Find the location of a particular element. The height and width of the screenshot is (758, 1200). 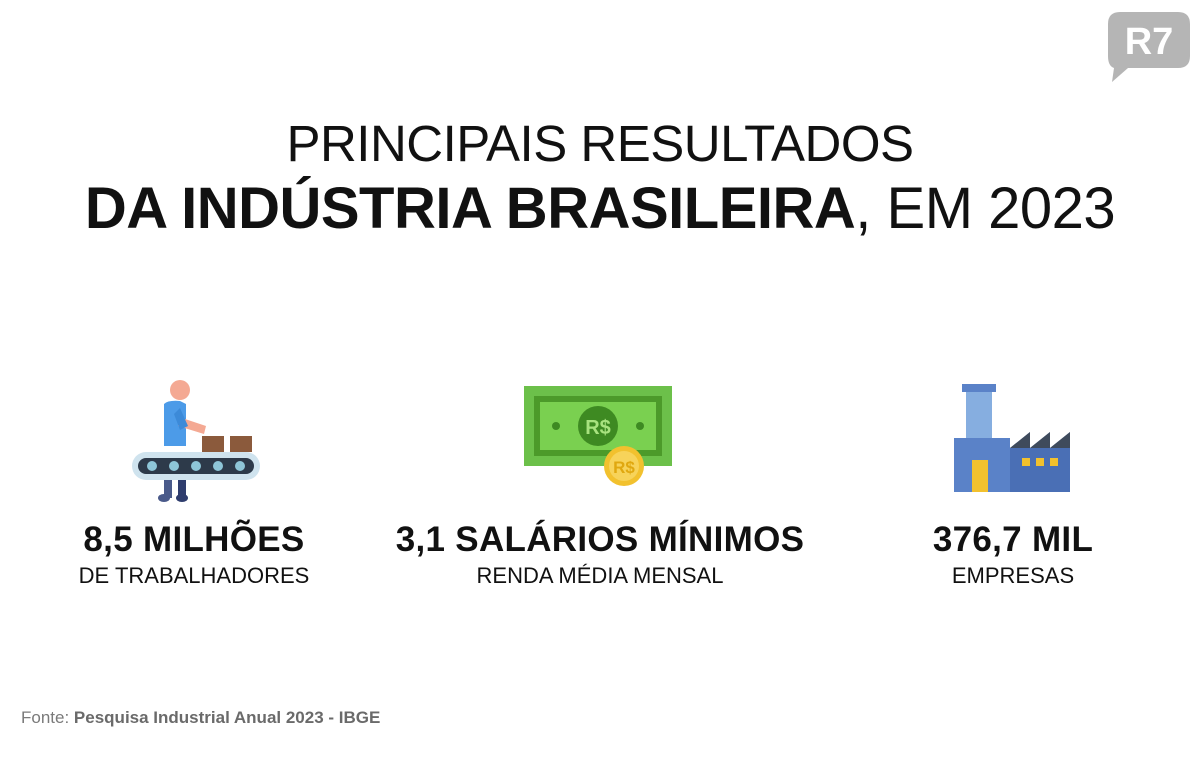

title-line-2: DA INDÚSTRIA BRASILEIRA, EM 2023 is located at coordinates (600, 209).